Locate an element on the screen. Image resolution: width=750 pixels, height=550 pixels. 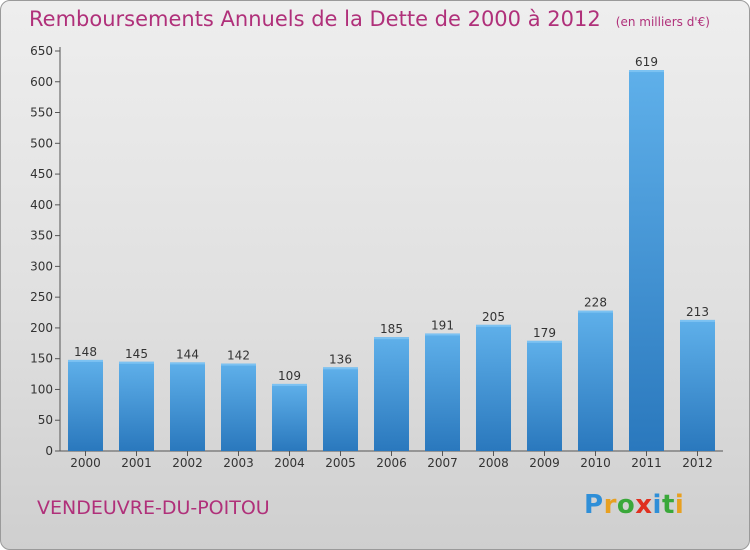
y-tick-label: 500 is located at coordinates (41, 143).